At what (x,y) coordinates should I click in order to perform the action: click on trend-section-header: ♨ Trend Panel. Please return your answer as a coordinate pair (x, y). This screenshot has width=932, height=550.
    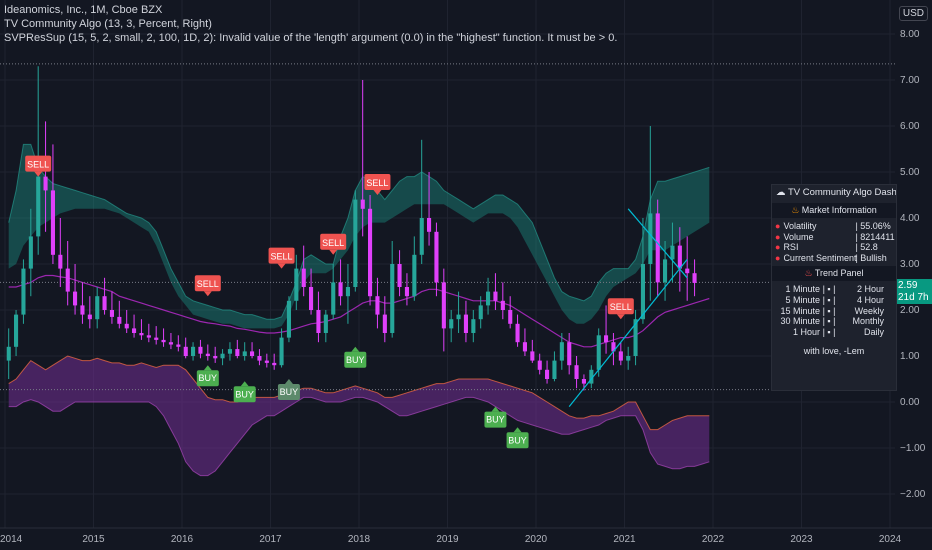
    Looking at the image, I should click on (834, 273).